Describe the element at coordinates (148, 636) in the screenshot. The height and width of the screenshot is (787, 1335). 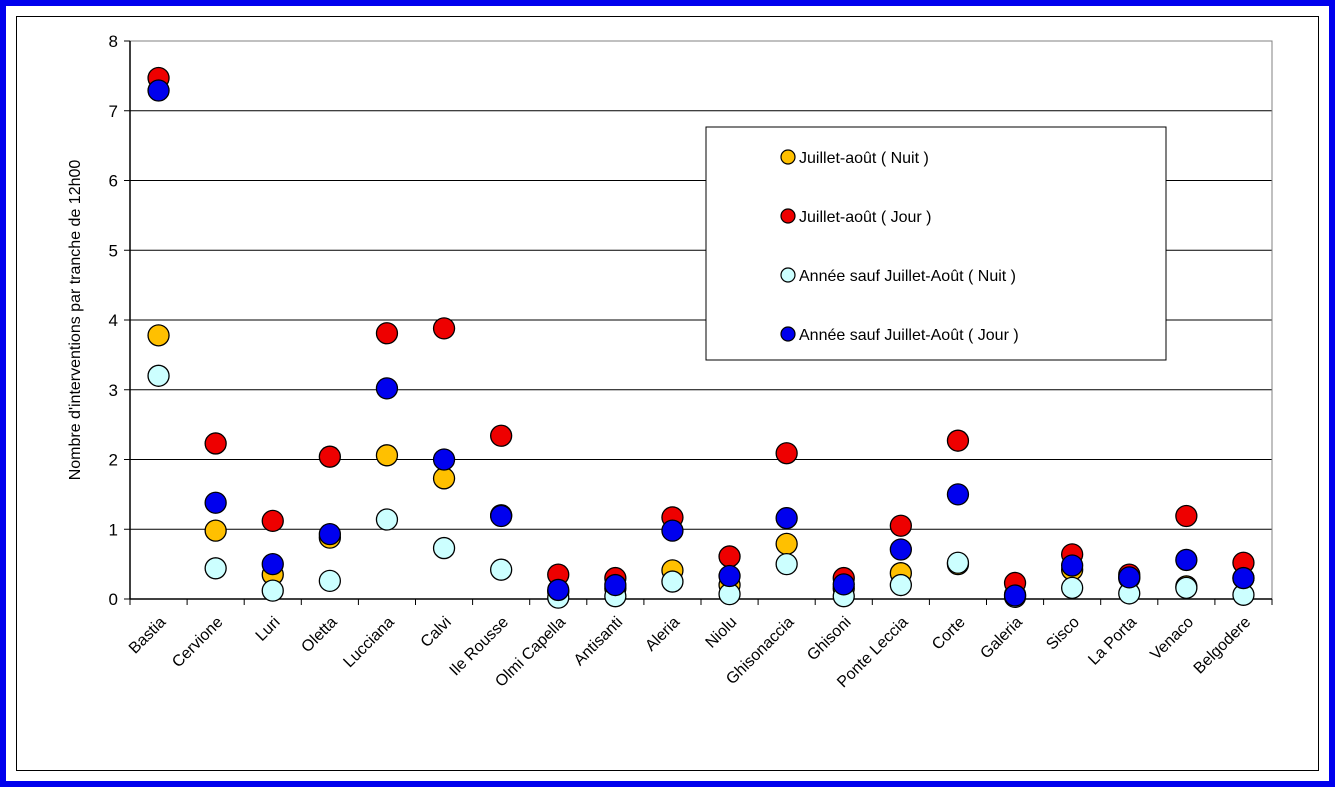
I see `x-category-label: Bastia` at that location.